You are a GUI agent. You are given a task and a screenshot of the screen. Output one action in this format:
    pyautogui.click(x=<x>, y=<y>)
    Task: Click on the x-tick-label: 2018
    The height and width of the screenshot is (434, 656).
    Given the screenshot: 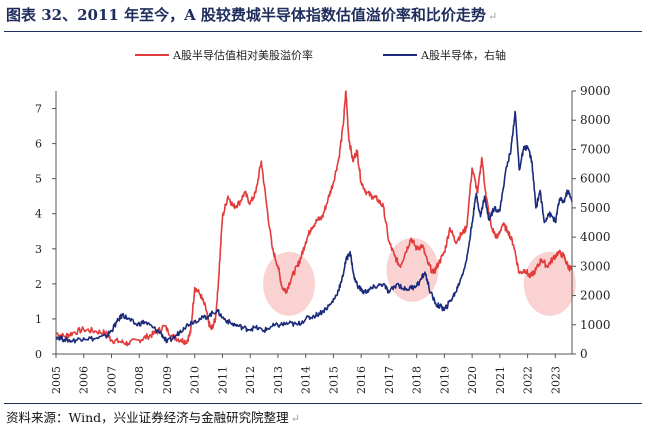 What is the action you would take?
    pyautogui.click(x=417, y=380)
    